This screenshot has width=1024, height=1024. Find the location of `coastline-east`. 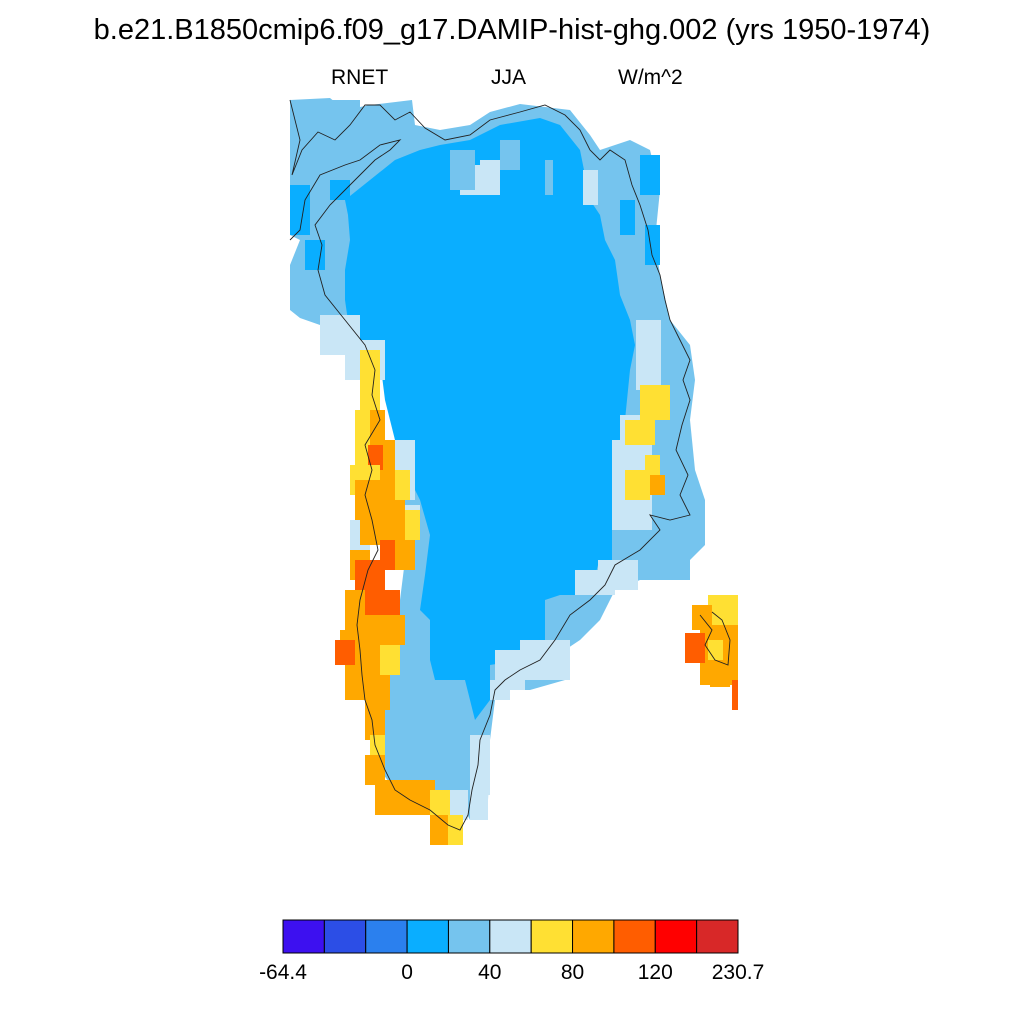

coastline-east is located at coordinates (715, 638).